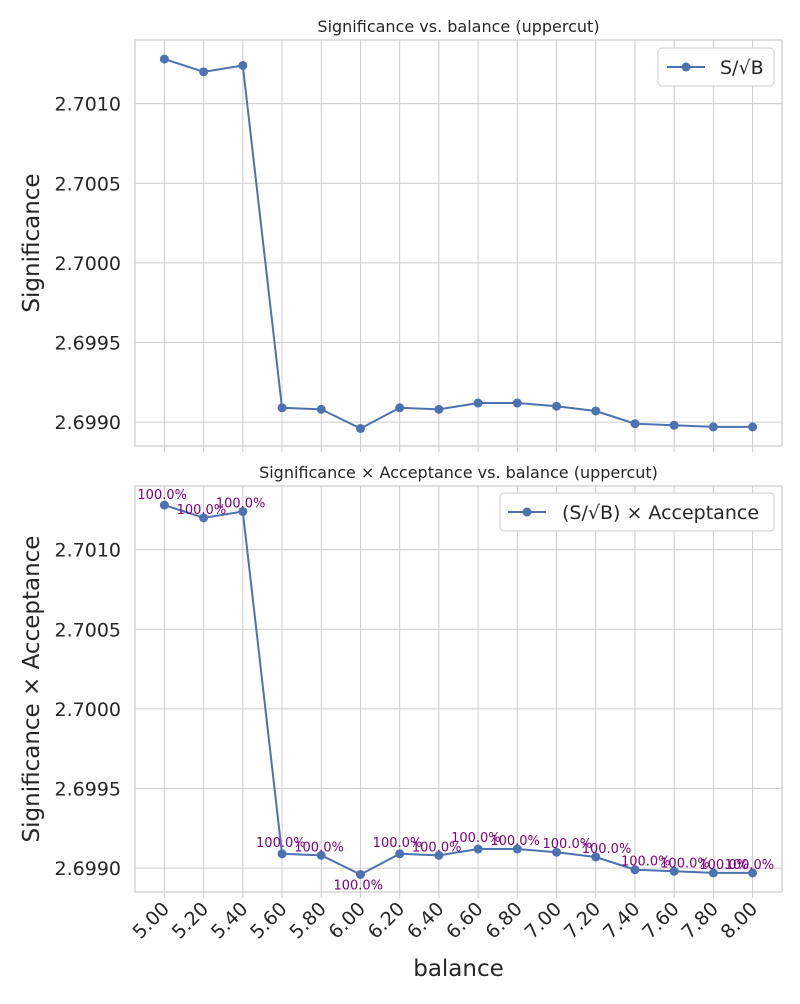 Image resolution: width=800 pixels, height=1004 pixels. What do you see at coordinates (503, 920) in the screenshot?
I see `x-tick-label: 6.80` at bounding box center [503, 920].